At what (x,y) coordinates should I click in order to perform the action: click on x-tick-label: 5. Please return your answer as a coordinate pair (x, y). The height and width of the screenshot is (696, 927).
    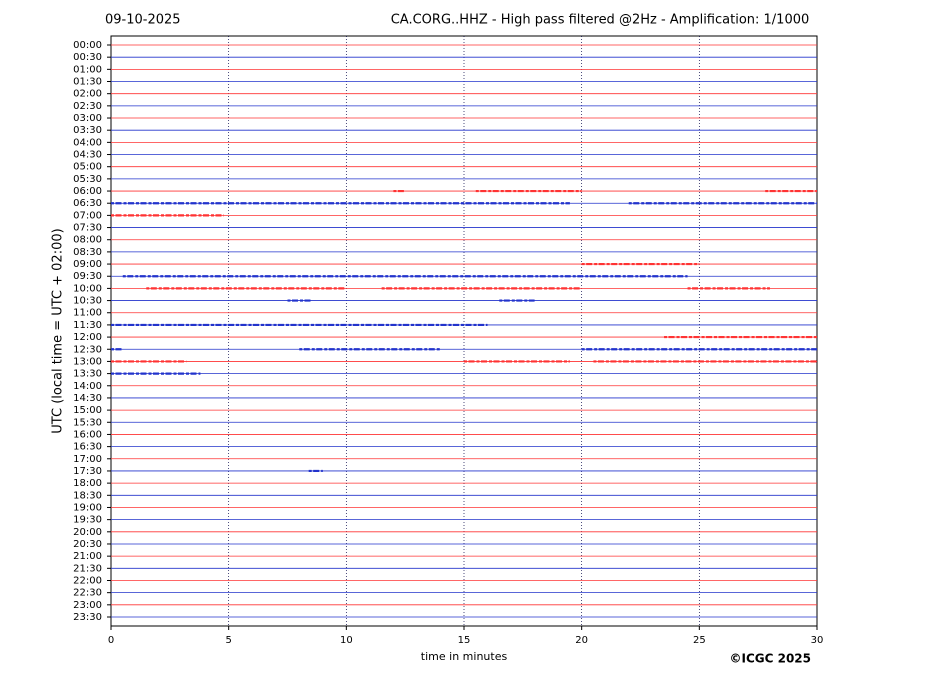
    Looking at the image, I should click on (228, 640).